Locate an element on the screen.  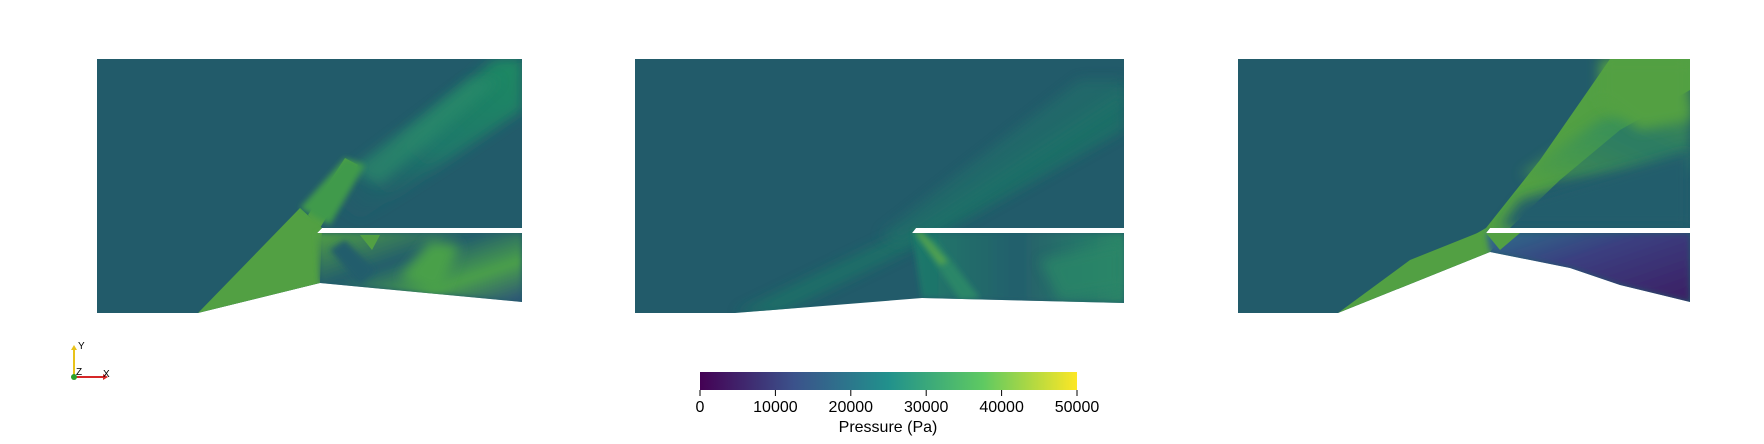
colorbar: 0 10000 20000 30000 40000 50000 Pressure (Pa) is located at coordinates (898, 404).